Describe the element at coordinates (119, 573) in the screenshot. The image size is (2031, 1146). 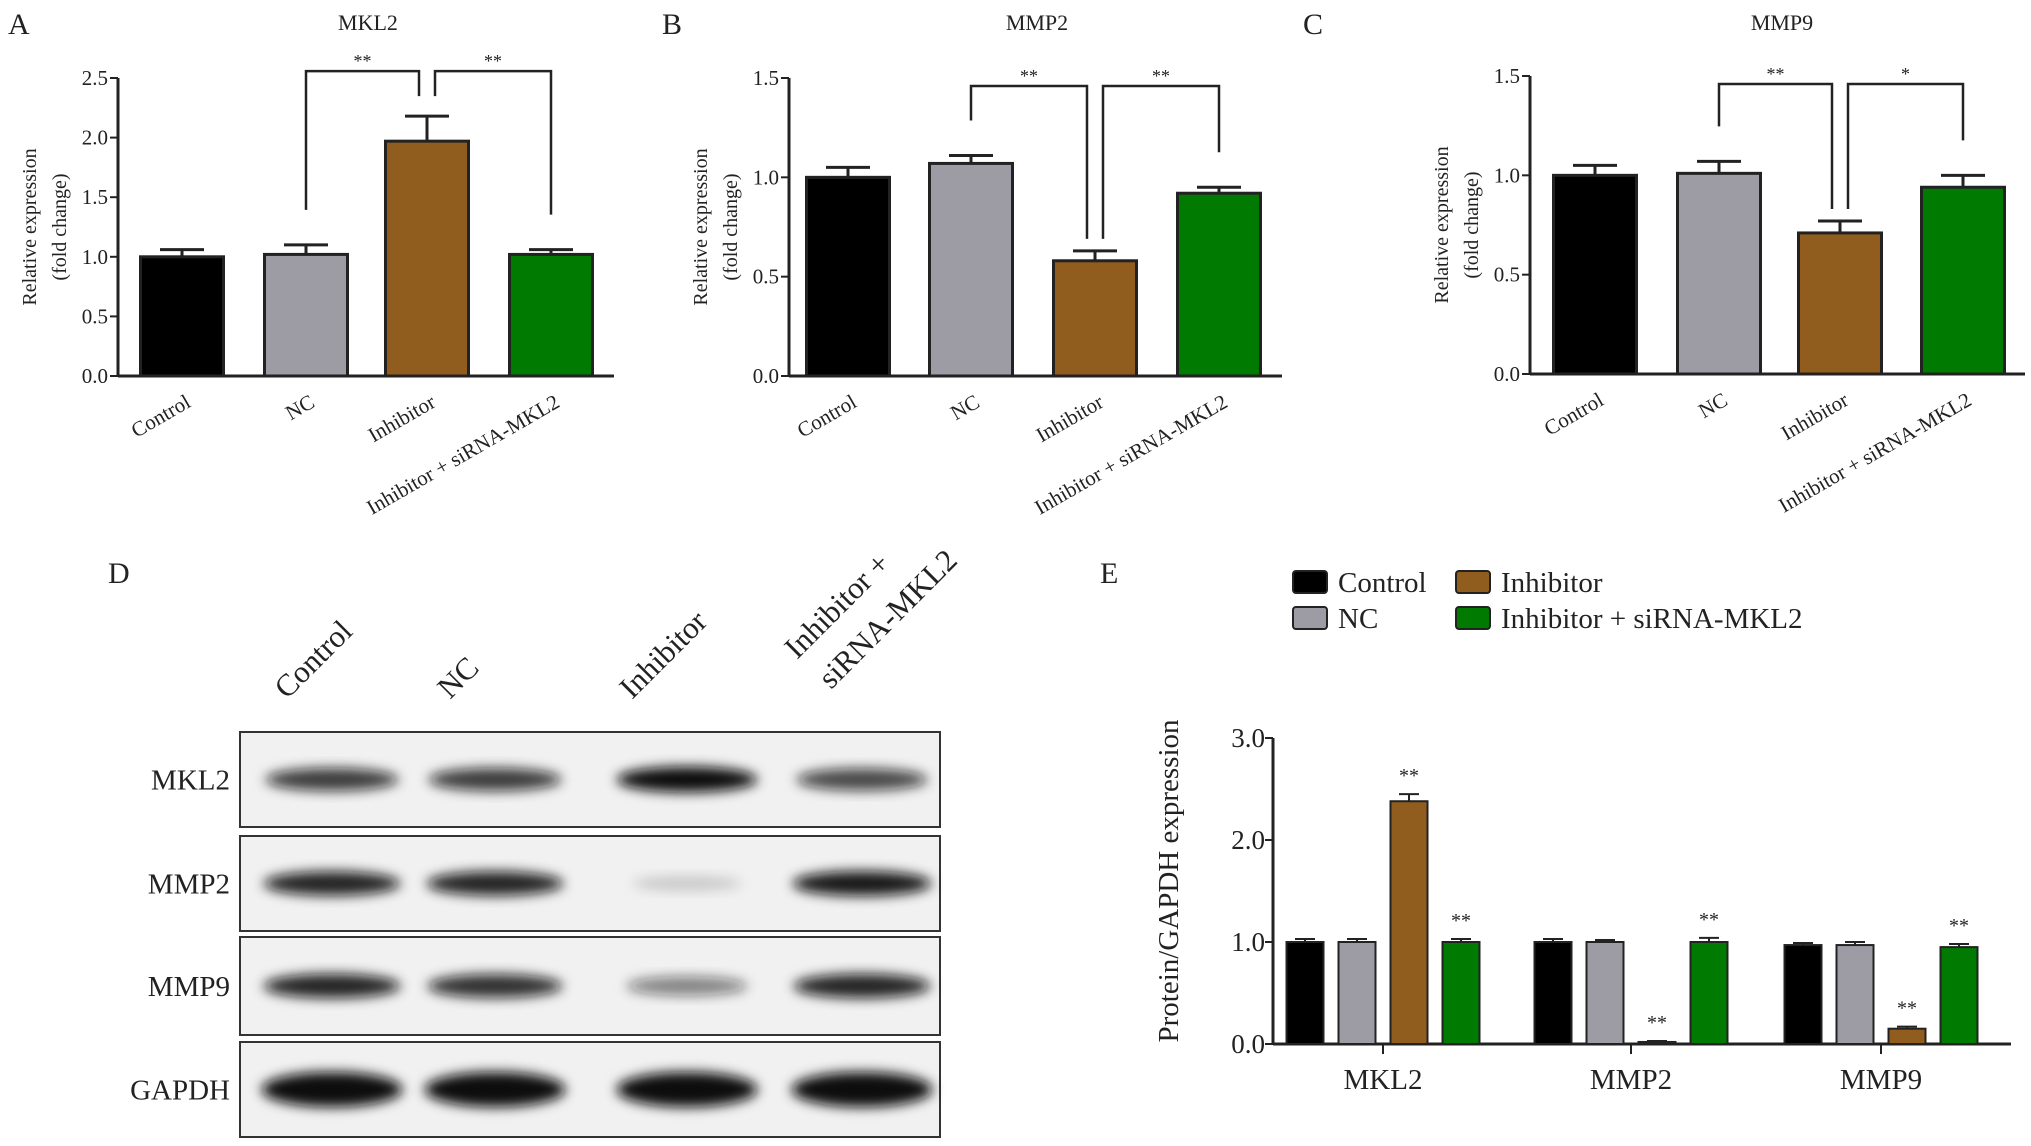
I see `panel-letter: D` at that location.